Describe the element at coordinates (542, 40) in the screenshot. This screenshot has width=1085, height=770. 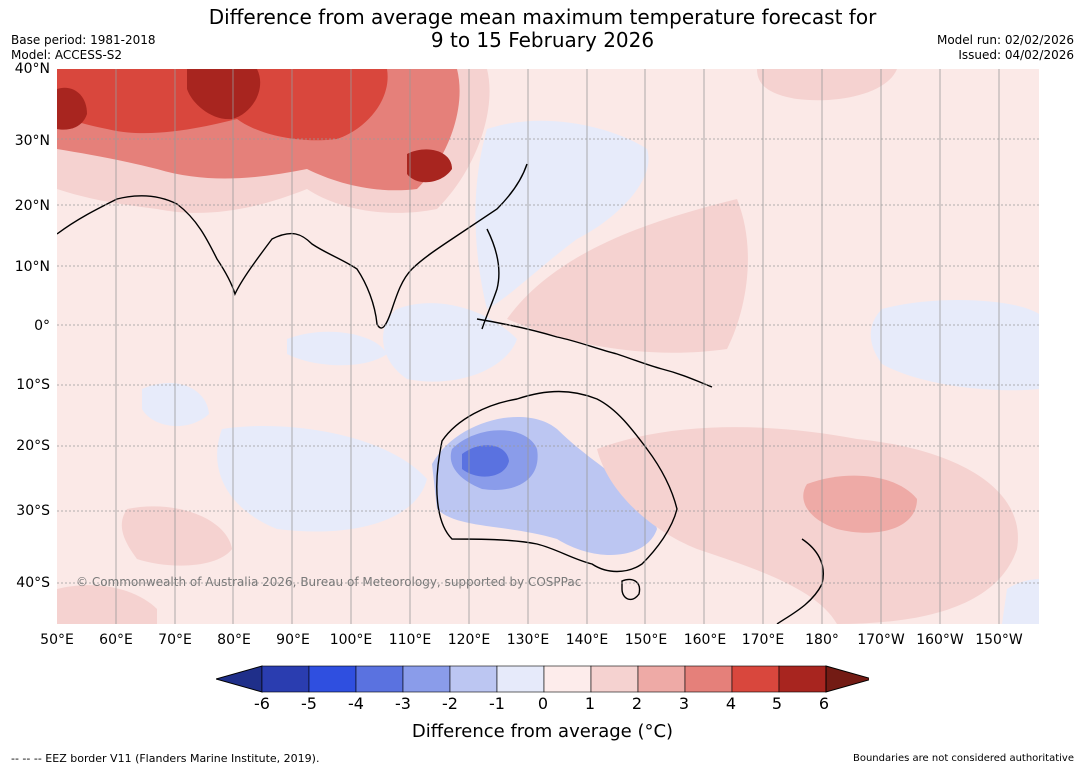
I see `map-title-line-2: 9 to 15 February 2026` at that location.